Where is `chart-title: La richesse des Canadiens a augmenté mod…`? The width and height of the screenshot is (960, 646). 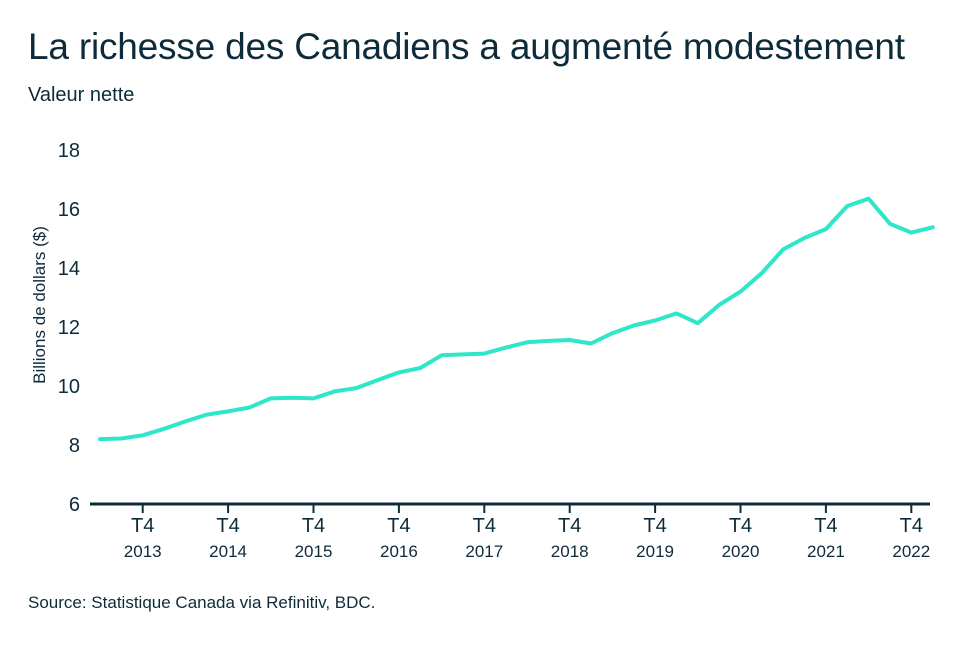 chart-title: La richesse des Canadiens a augmenté mod… is located at coordinates (466, 46).